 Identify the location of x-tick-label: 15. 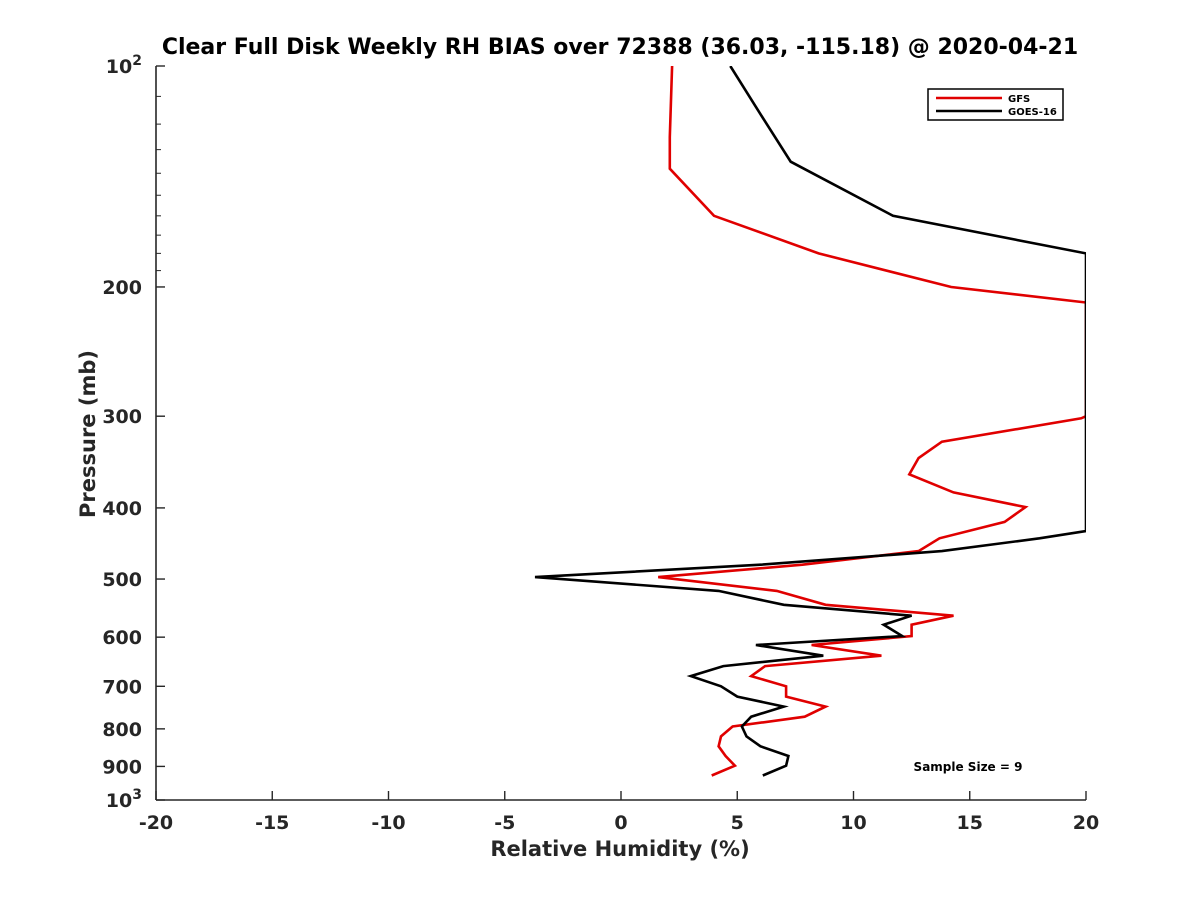
(970, 823).